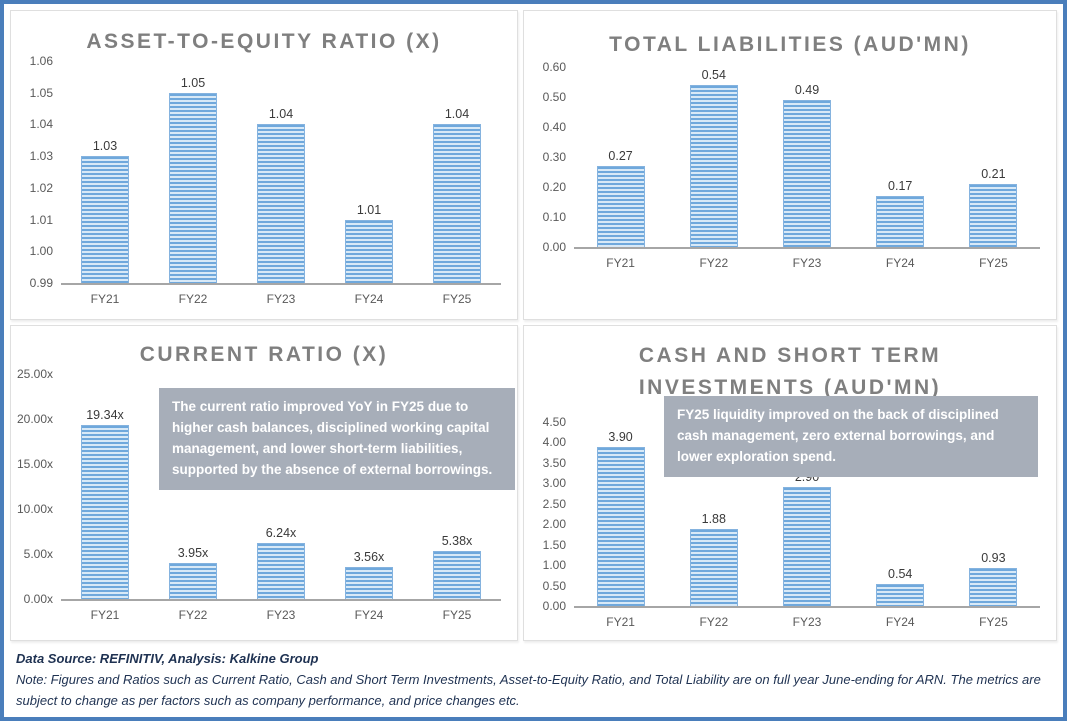  I want to click on bar-slot-FY23: 0.49, so click(806, 157).